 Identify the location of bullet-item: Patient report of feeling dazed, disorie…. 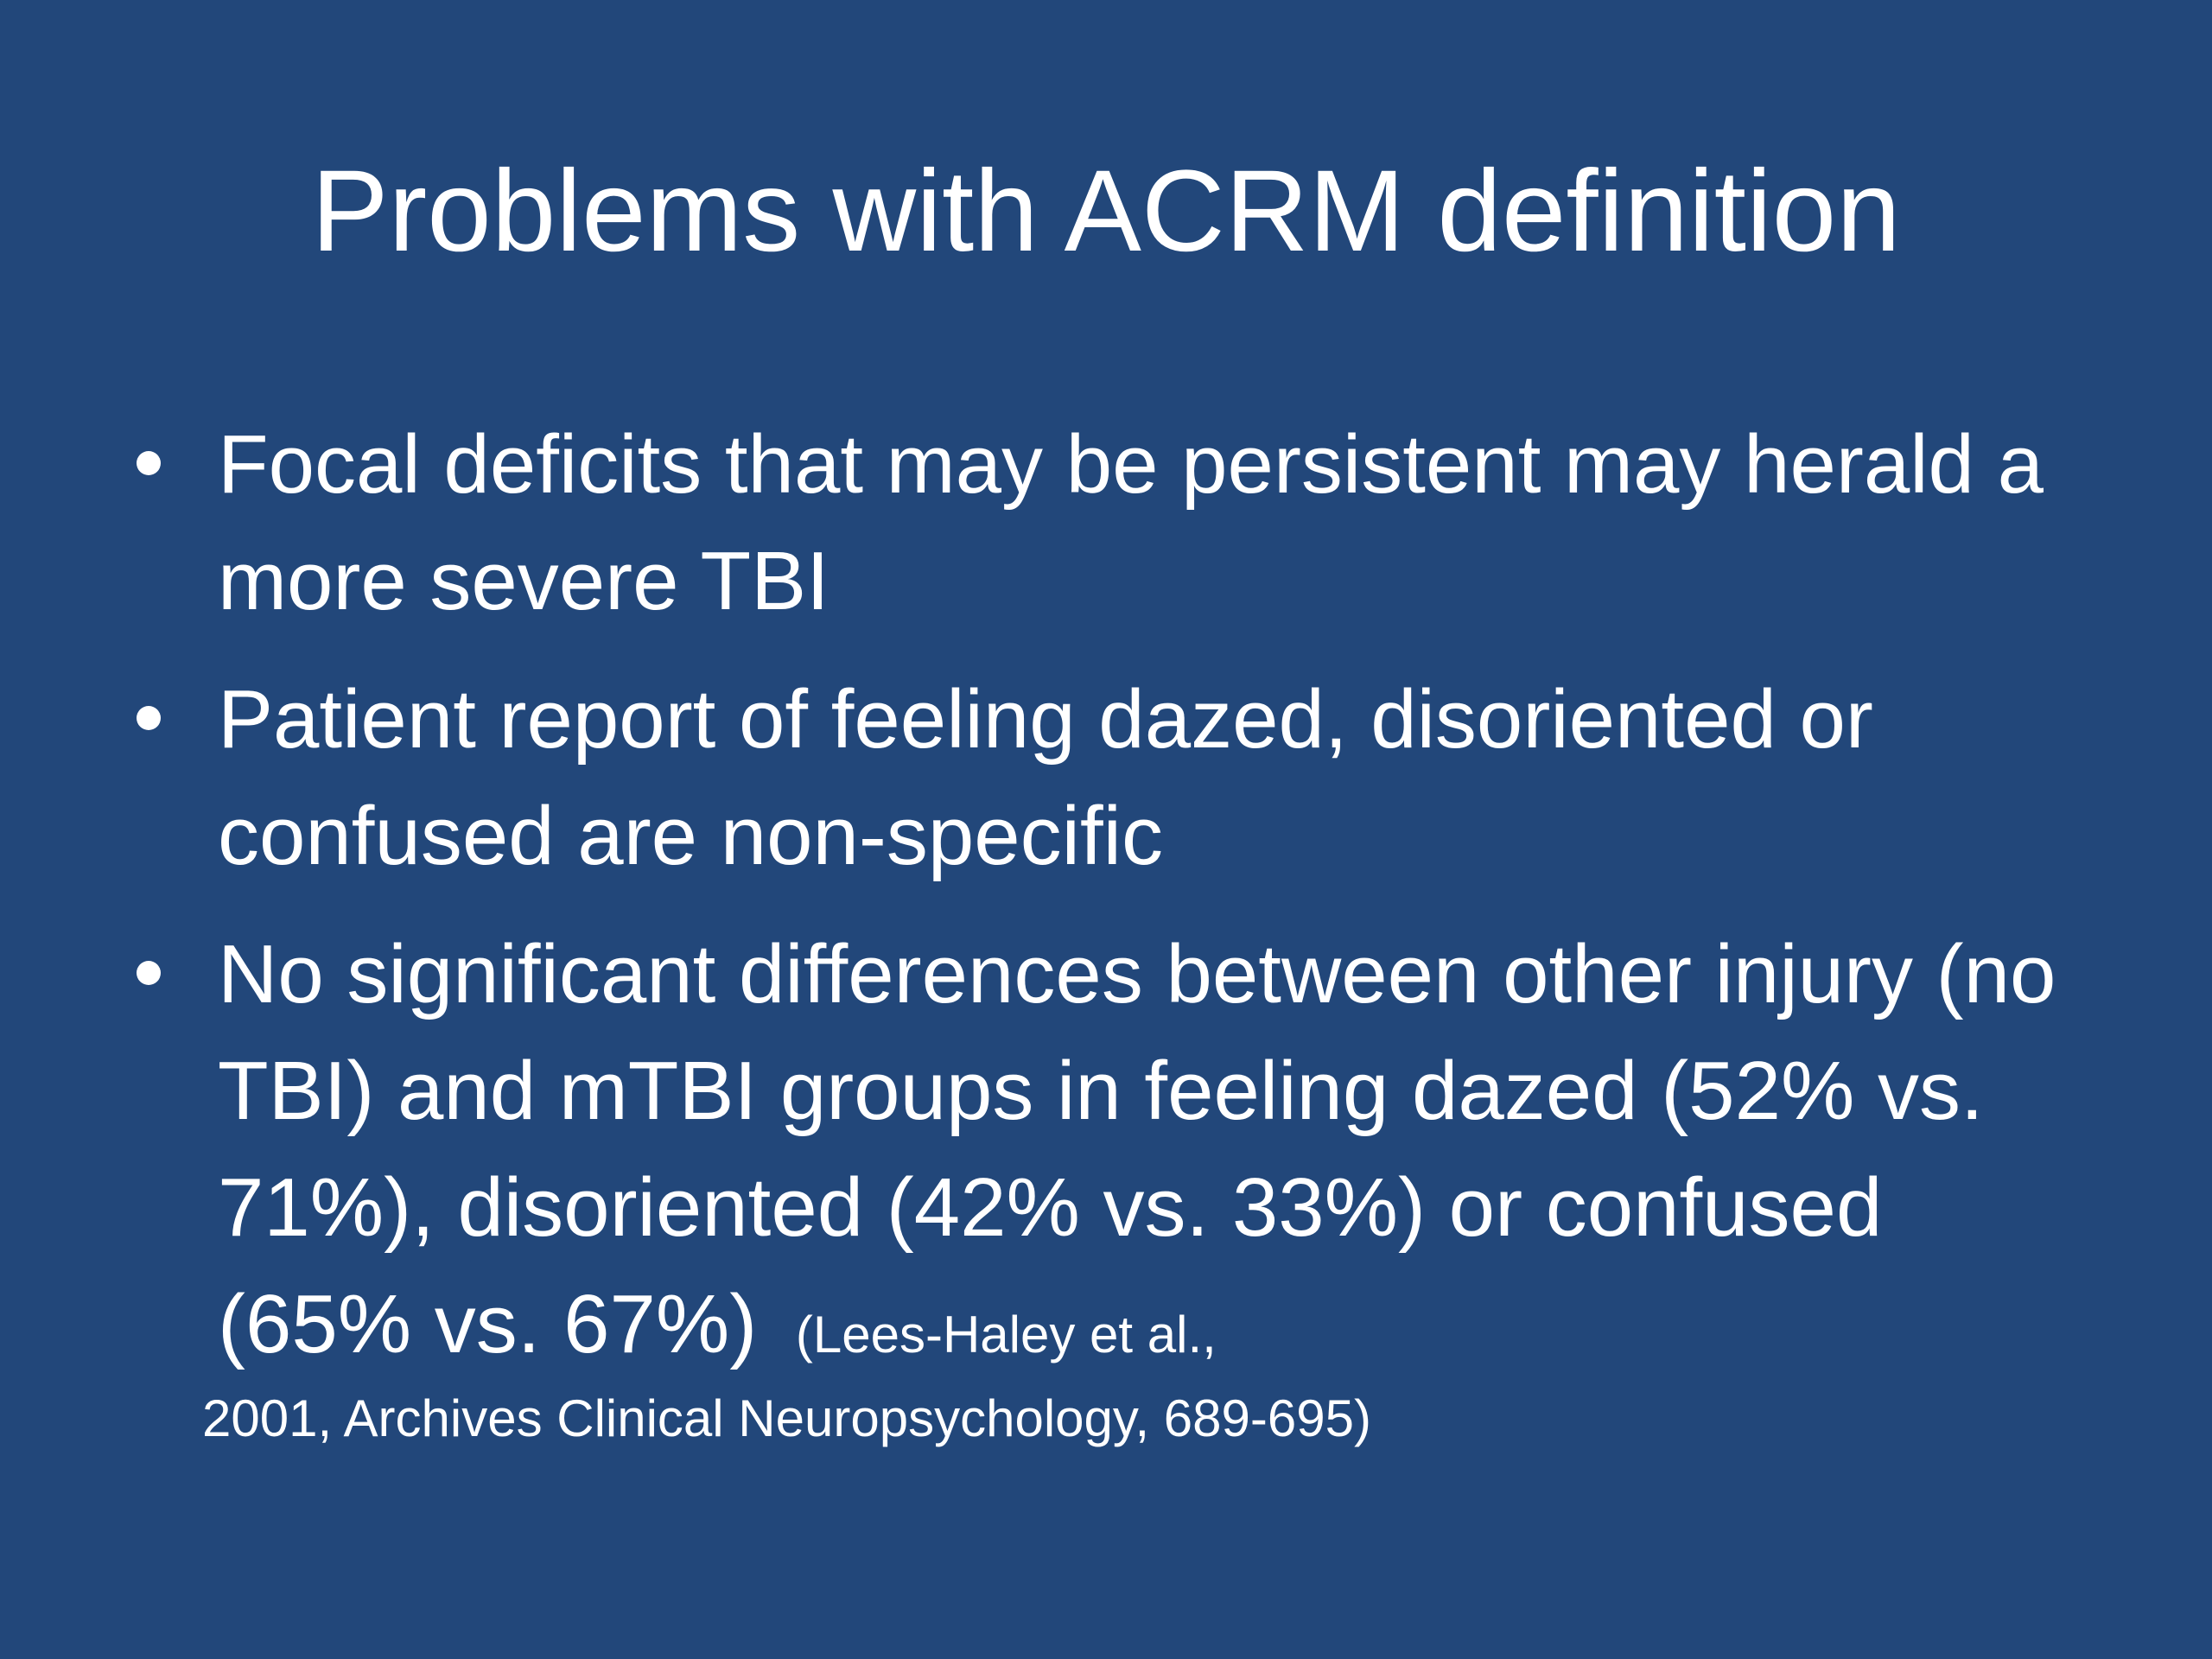
(1106, 777).